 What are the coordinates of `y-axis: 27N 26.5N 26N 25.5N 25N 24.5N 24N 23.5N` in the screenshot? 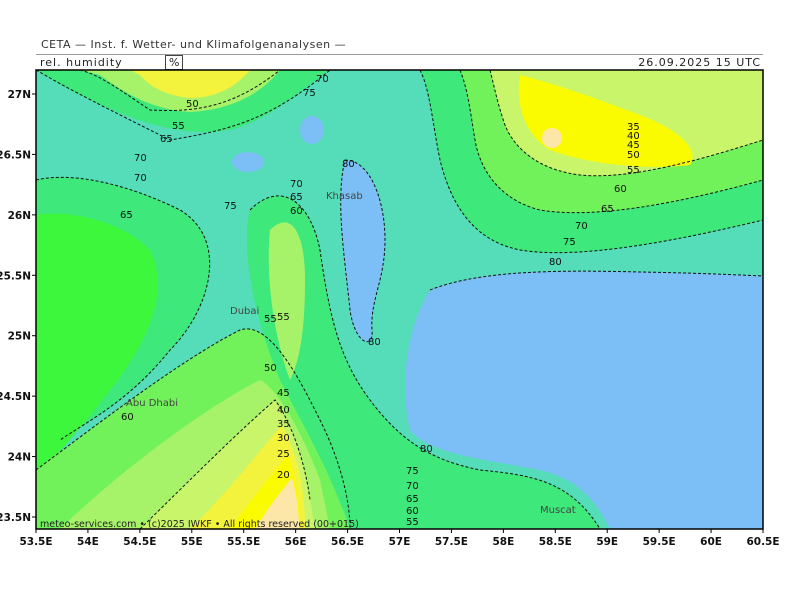 It's located at (18, 306).